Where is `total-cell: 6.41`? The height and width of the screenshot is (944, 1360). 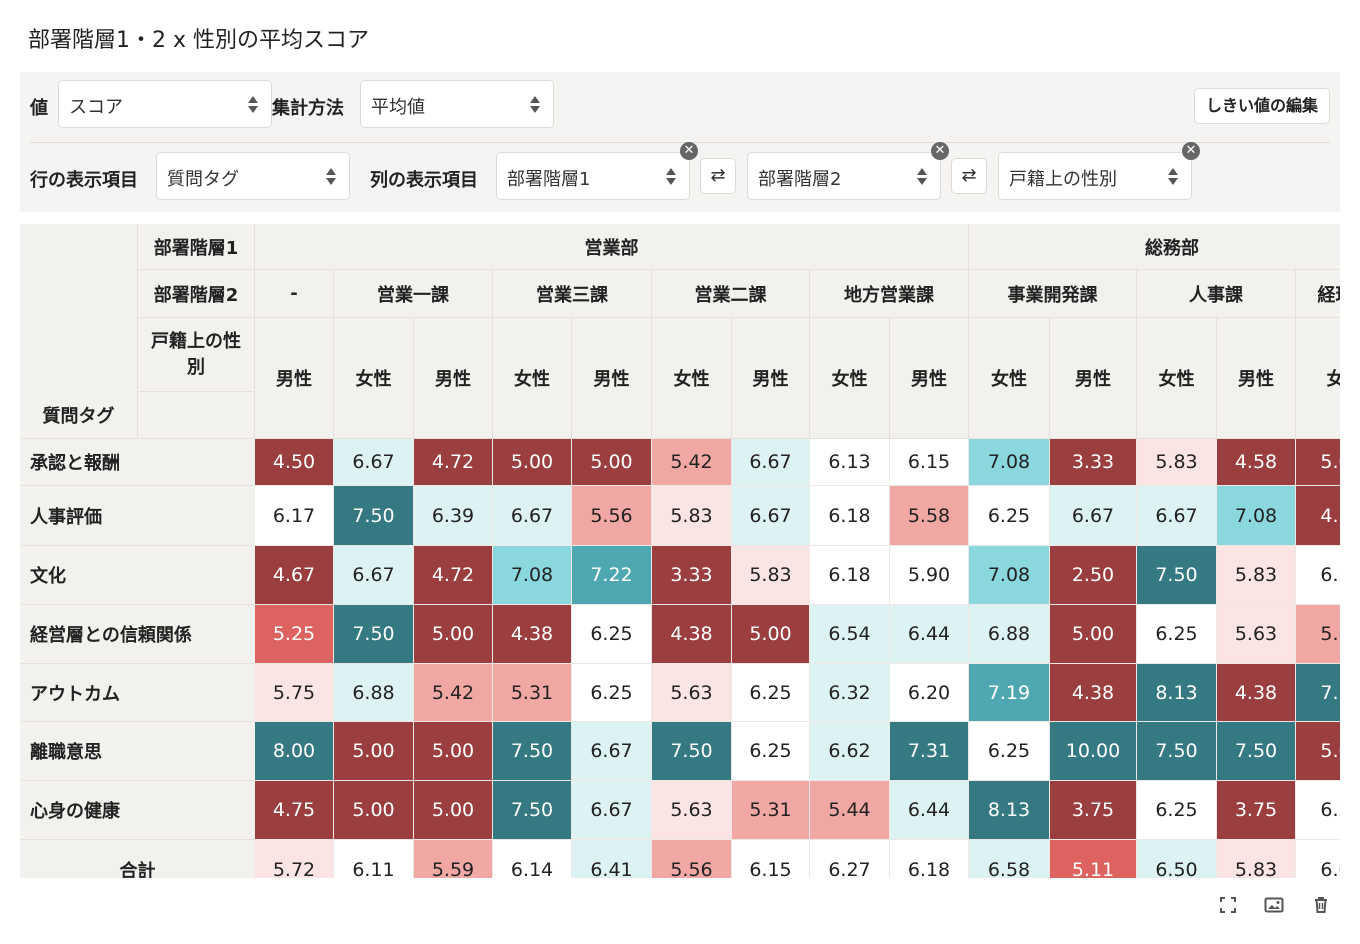
total-cell: 6.41 is located at coordinates (612, 859).